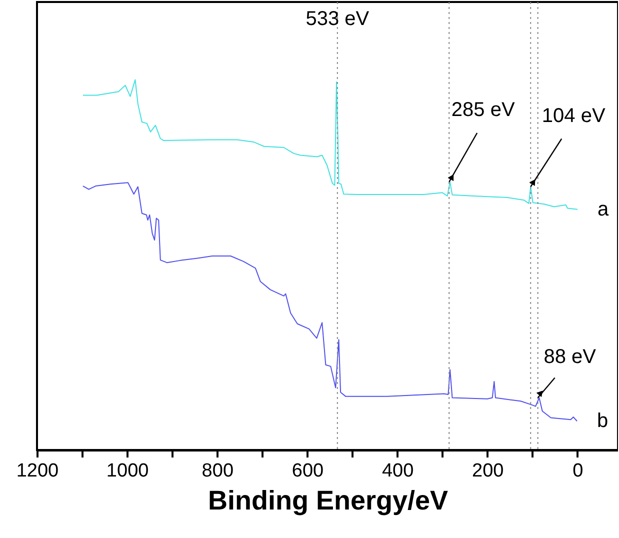  Describe the element at coordinates (570, 357) in the screenshot. I see `annotation: 88 eV` at that location.